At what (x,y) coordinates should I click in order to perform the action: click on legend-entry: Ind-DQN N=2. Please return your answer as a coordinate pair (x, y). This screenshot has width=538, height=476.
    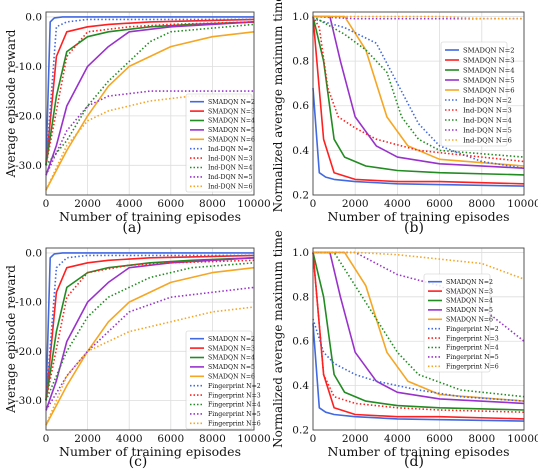
    Looking at the image, I should click on (487, 100).